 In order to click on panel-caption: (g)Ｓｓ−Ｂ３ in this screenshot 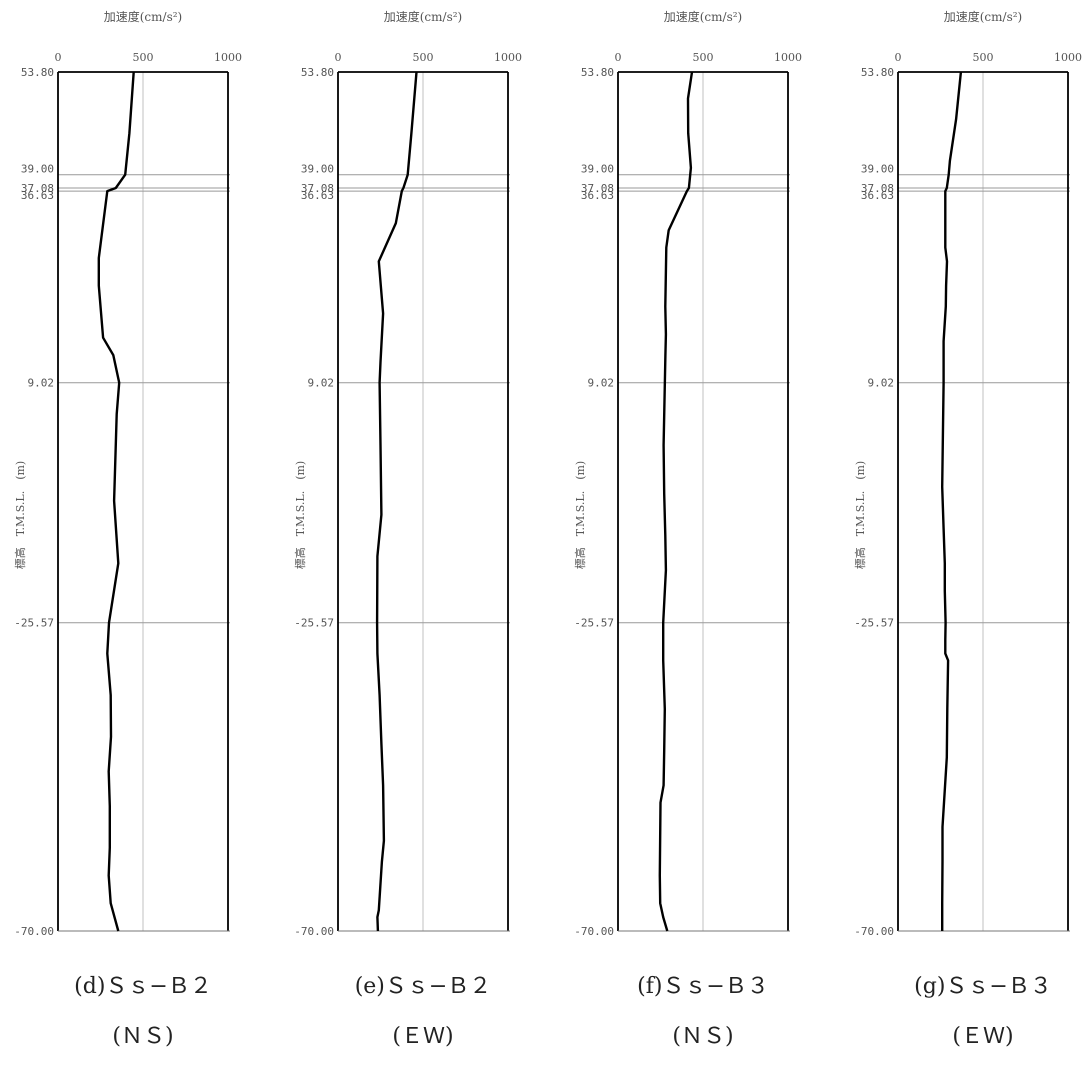, I will do `click(983, 986)`.